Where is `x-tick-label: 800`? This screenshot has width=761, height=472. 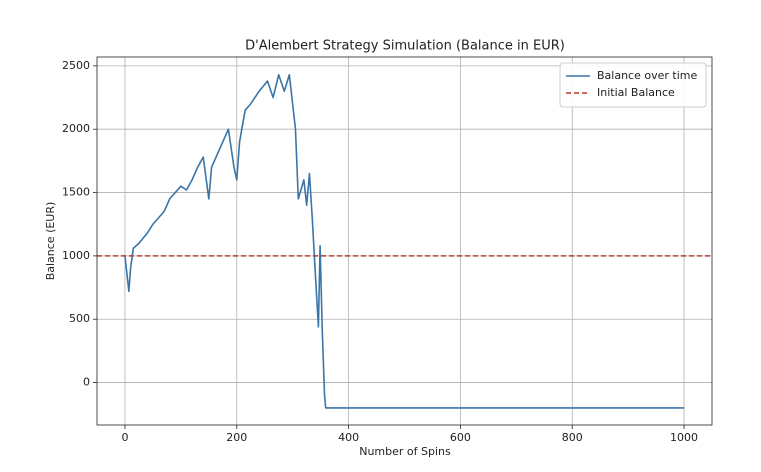
x-tick-label: 800 is located at coordinates (572, 437).